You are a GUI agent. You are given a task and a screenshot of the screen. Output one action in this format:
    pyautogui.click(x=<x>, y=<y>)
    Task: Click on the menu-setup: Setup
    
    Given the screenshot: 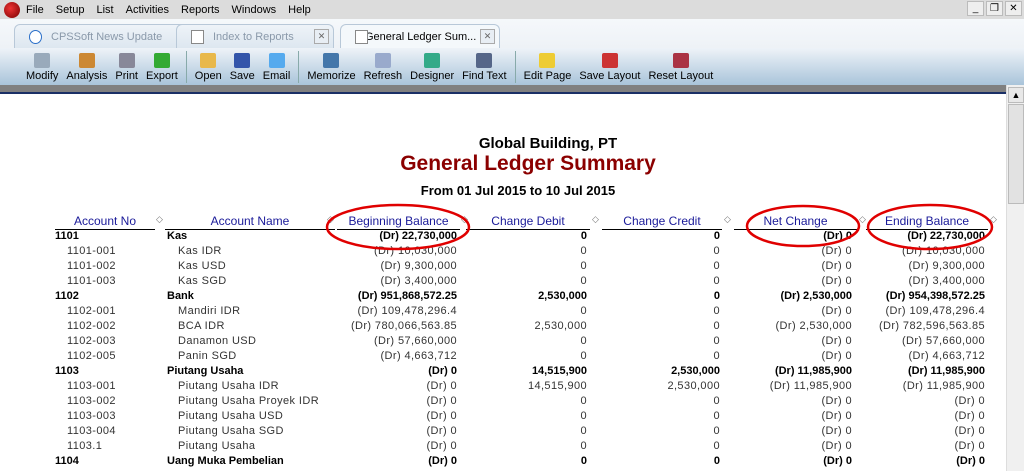 What is the action you would take?
    pyautogui.click(x=70, y=9)
    